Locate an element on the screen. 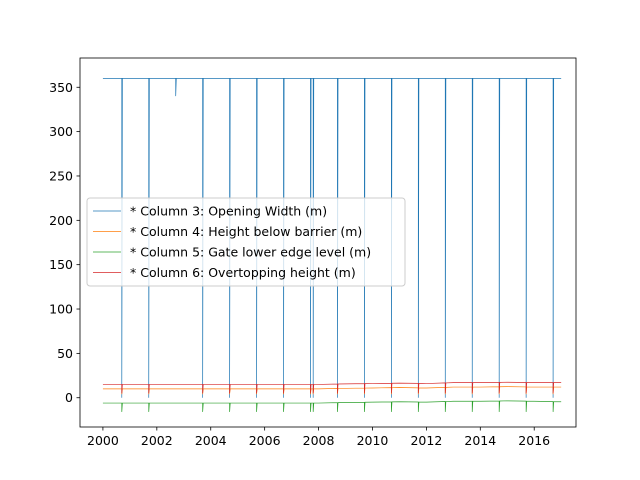  legend-label: * Column 6: Overtopping height (m) is located at coordinates (243, 272).